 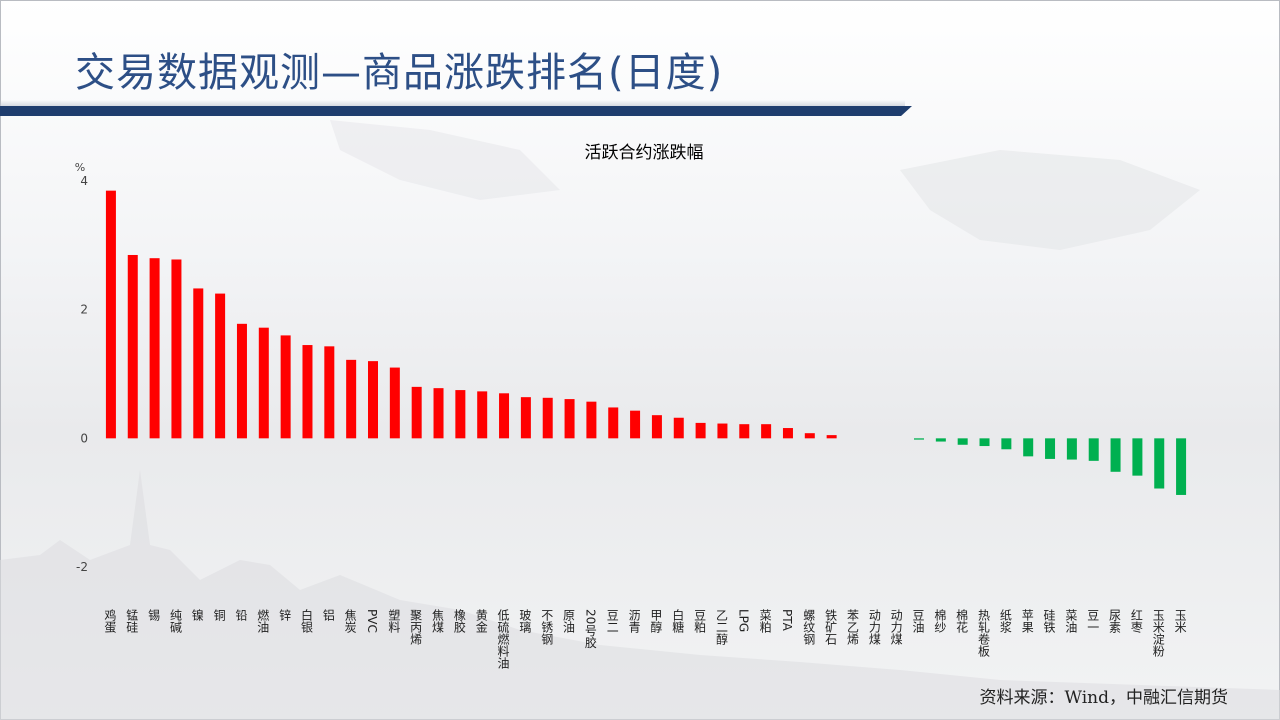 What do you see at coordinates (940, 621) in the screenshot?
I see `x-tick-label: 棉纱` at bounding box center [940, 621].